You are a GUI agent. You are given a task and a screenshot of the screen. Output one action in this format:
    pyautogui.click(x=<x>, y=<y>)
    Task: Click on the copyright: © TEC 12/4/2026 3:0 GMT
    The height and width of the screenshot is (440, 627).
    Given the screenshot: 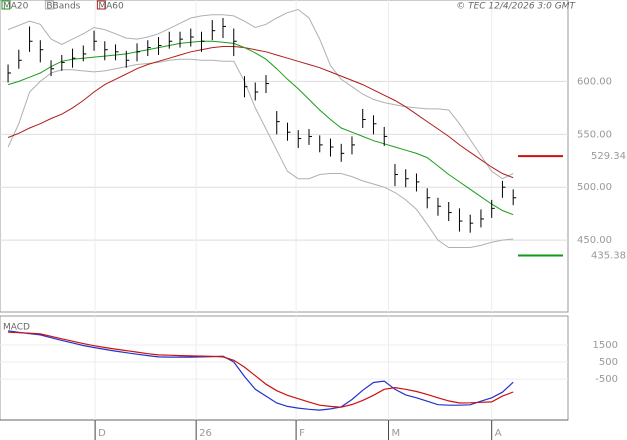 What is the action you would take?
    pyautogui.click(x=516, y=7)
    